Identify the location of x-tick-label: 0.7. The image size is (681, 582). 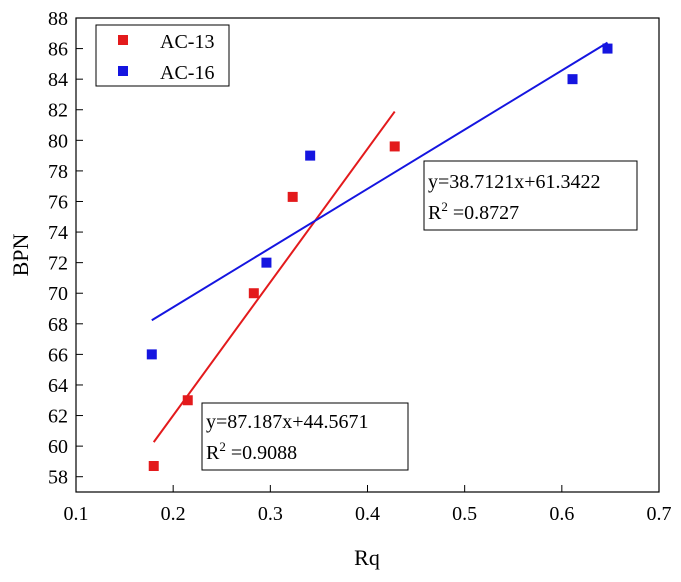
(659, 514).